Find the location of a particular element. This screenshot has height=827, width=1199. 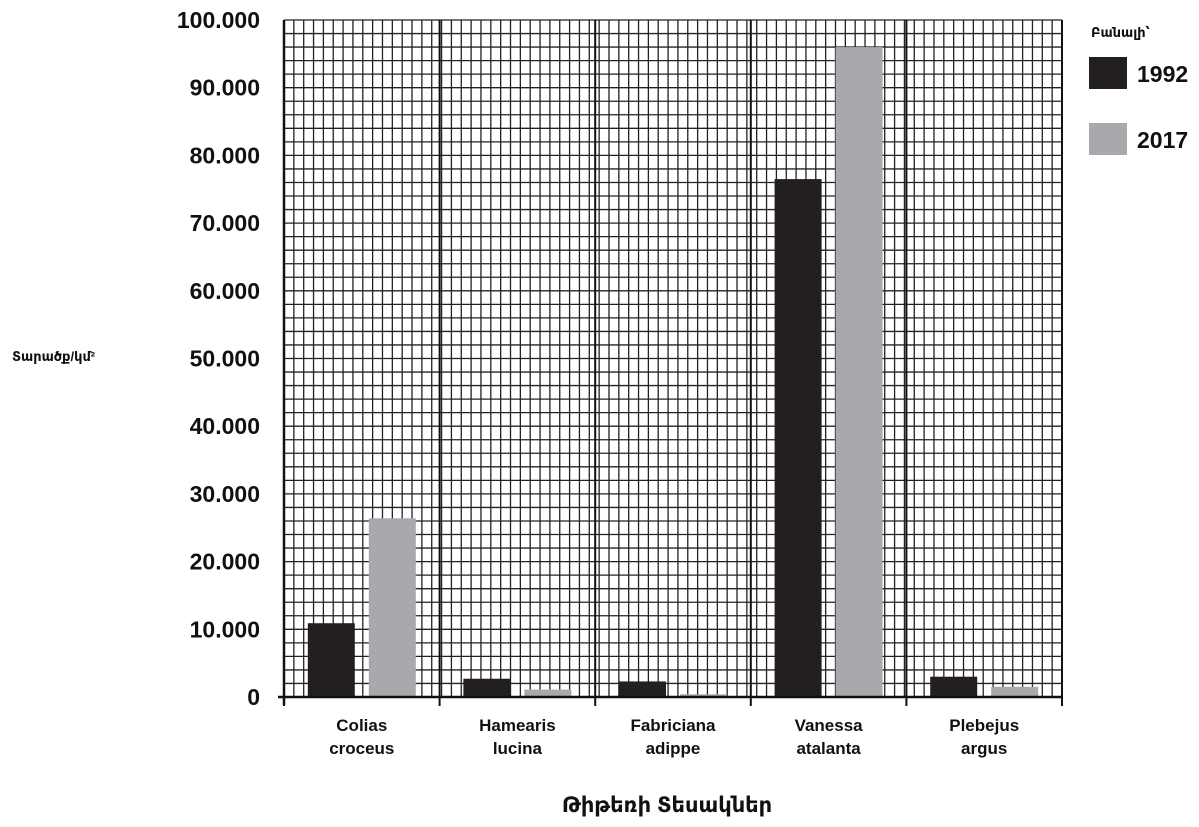

bar-2017-colias-croceus is located at coordinates (392, 607).